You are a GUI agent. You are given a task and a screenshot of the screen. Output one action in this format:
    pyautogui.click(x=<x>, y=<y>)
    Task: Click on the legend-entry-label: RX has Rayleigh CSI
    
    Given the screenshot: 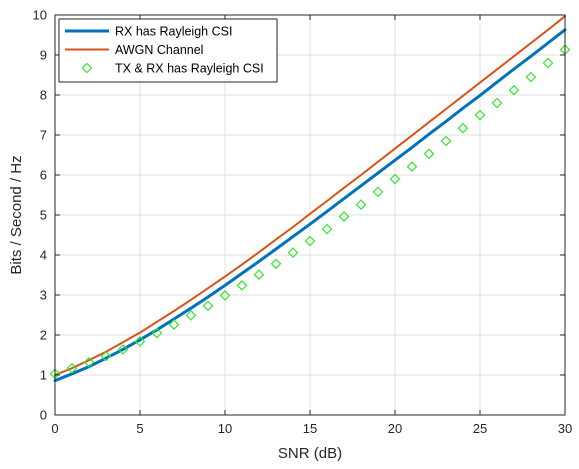 What is the action you would take?
    pyautogui.click(x=173, y=32)
    